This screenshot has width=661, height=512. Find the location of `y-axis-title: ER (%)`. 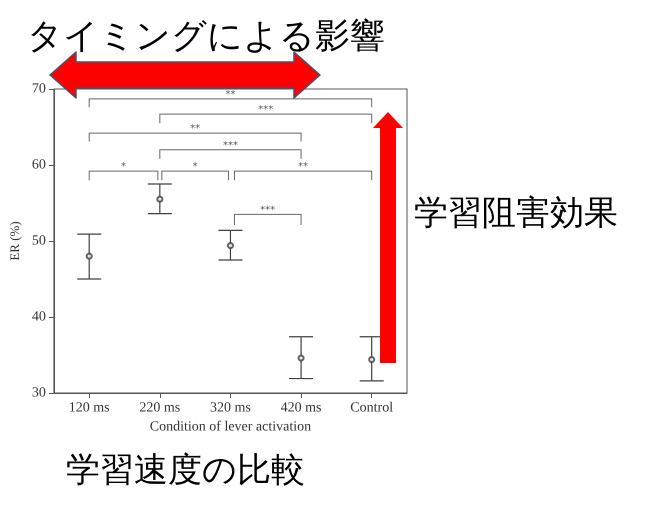

y-axis-title: ER (%) is located at coordinates (14, 241).